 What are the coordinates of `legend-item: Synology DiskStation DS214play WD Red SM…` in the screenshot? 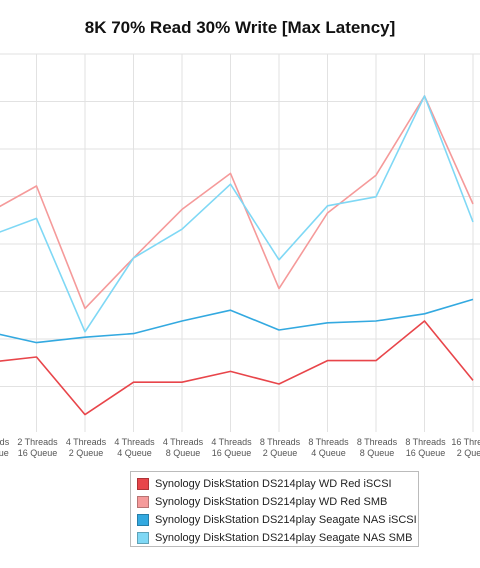 It's located at (277, 502).